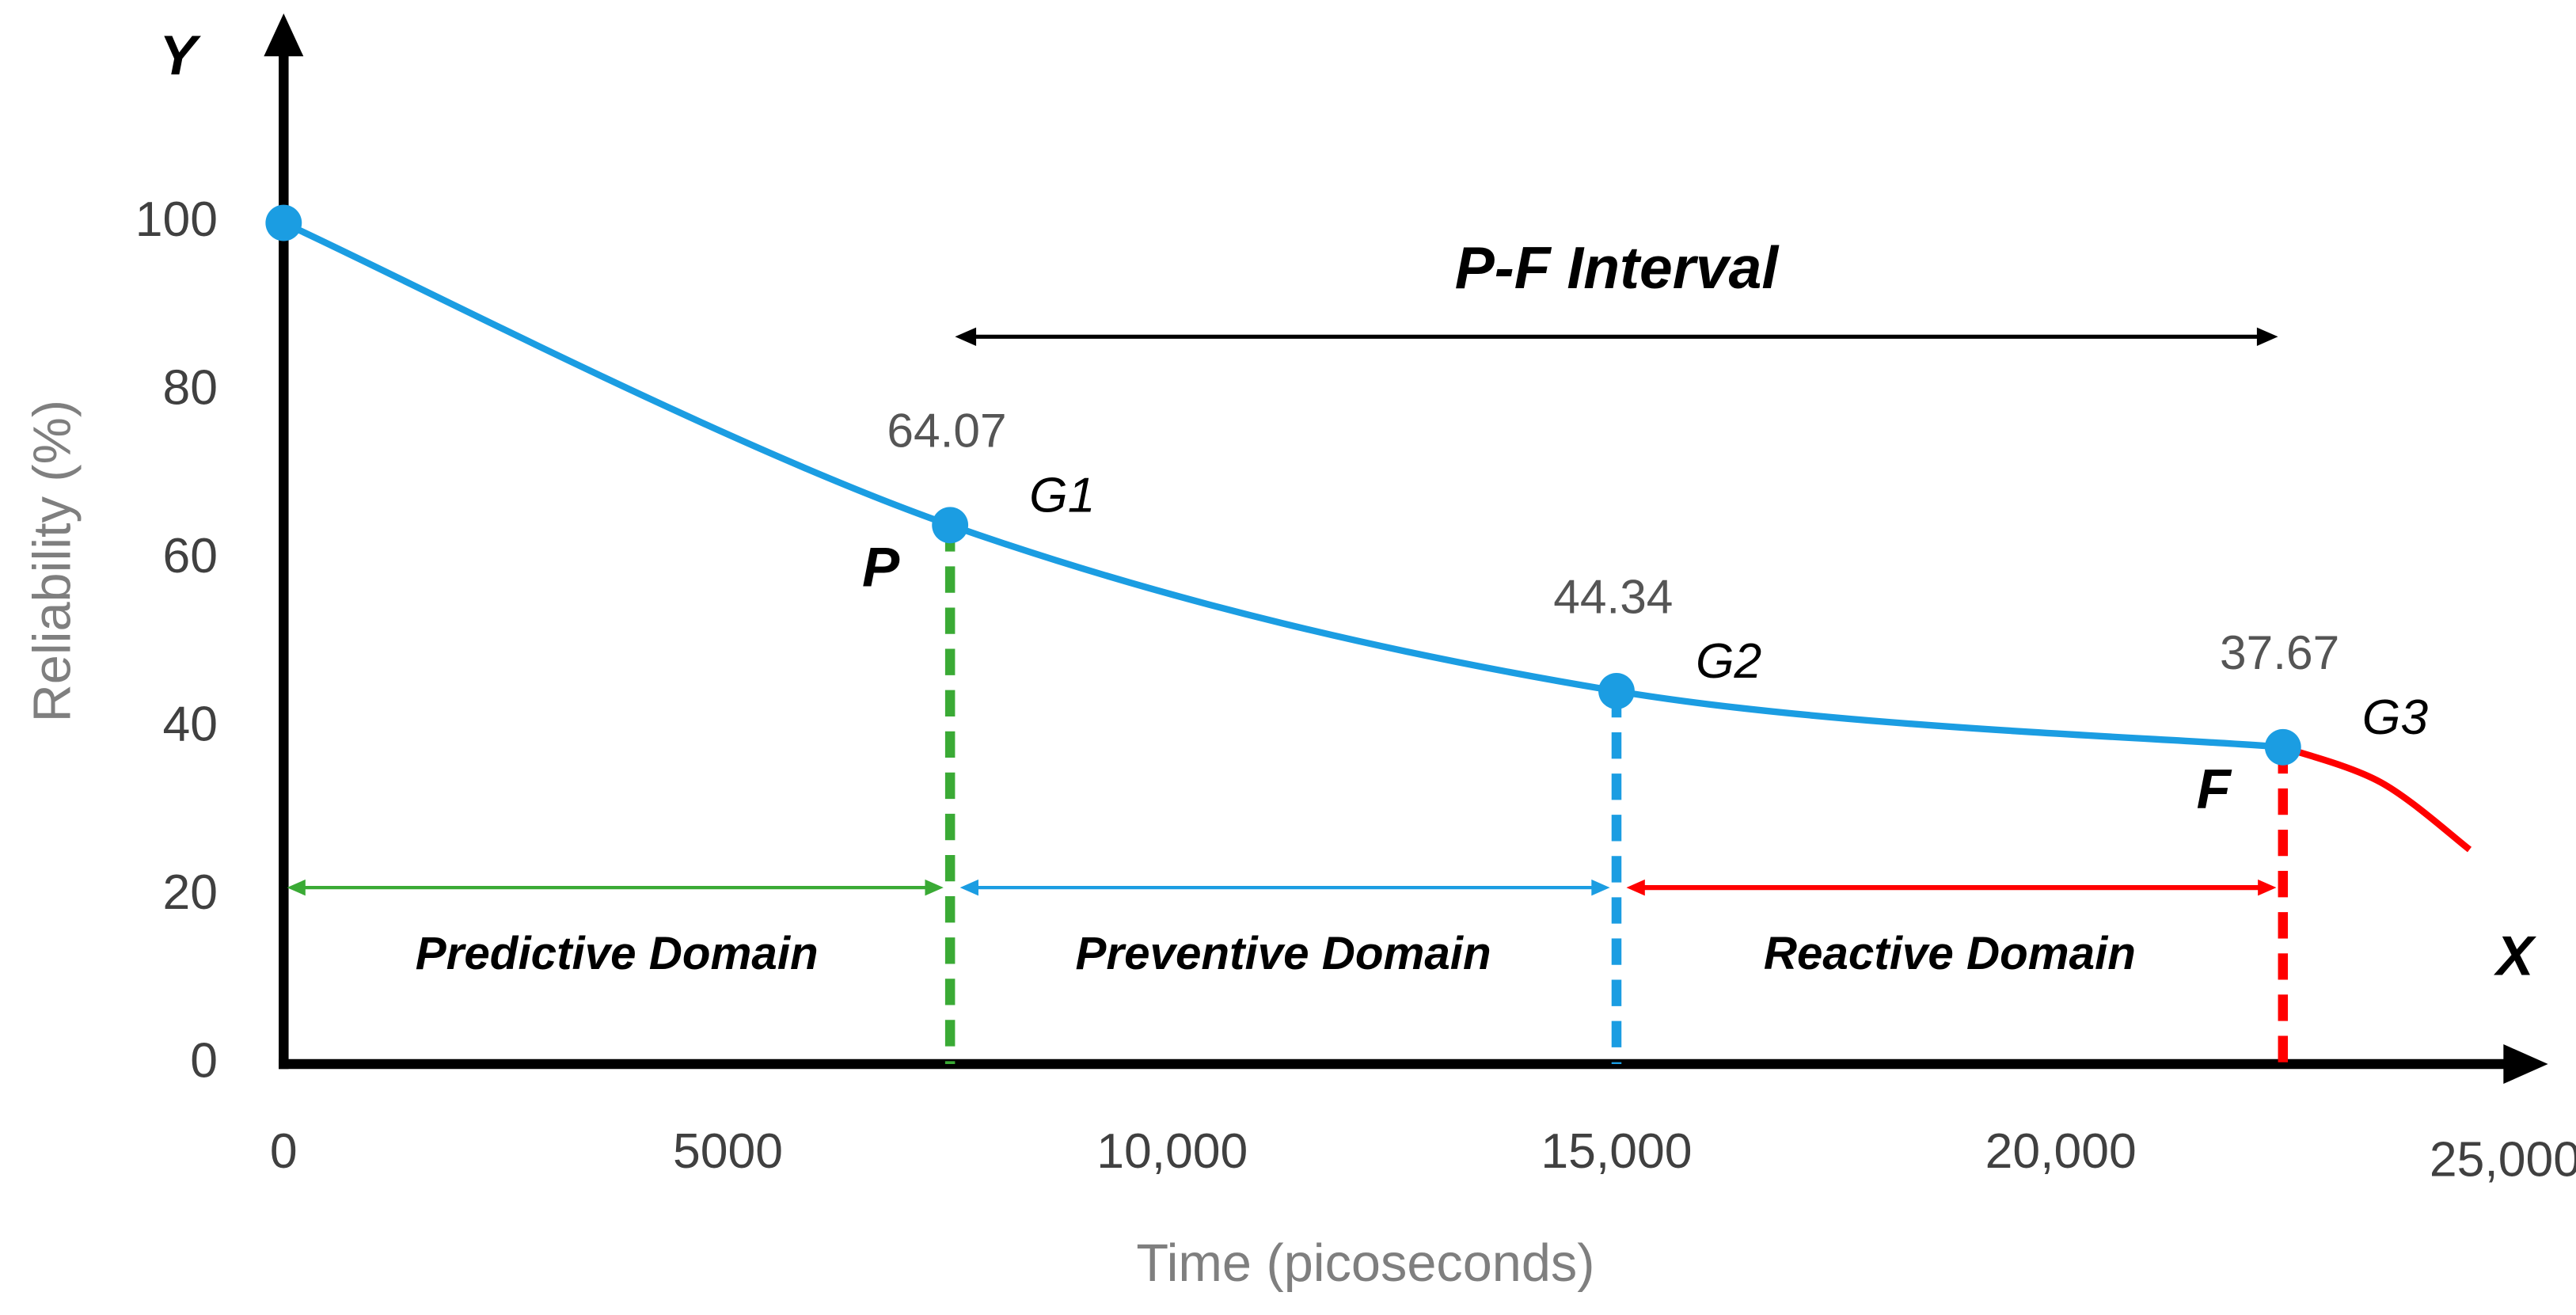  What do you see at coordinates (2215, 789) in the screenshot?
I see `guide-label: F` at bounding box center [2215, 789].